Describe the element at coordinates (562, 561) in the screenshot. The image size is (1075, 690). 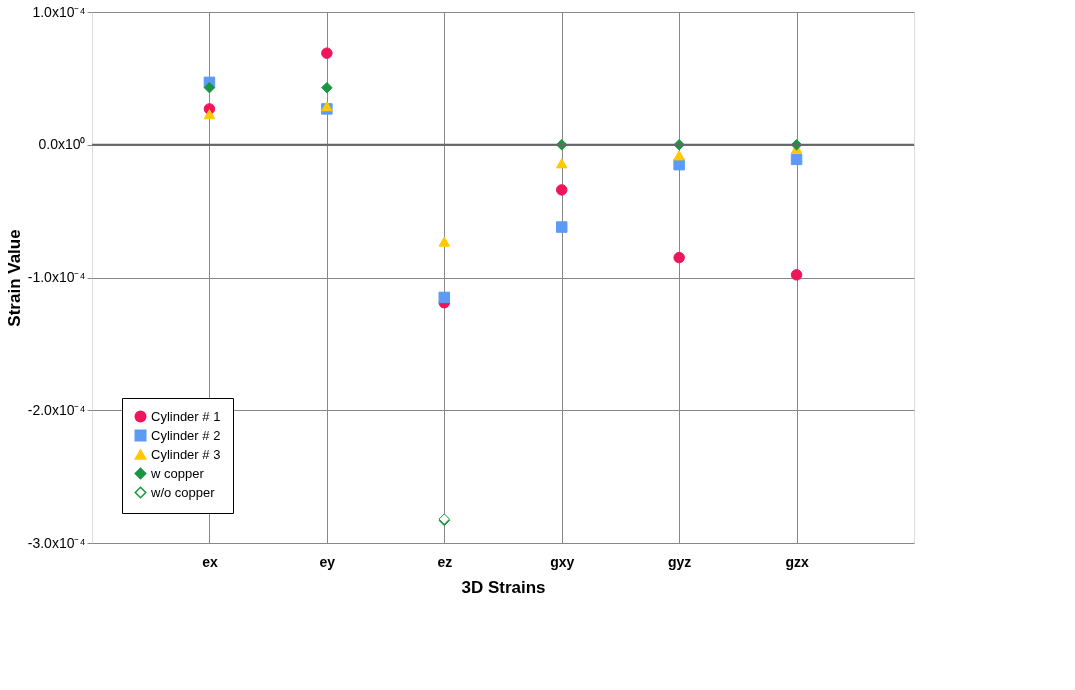
I see `x-tick-label: gxy` at that location.